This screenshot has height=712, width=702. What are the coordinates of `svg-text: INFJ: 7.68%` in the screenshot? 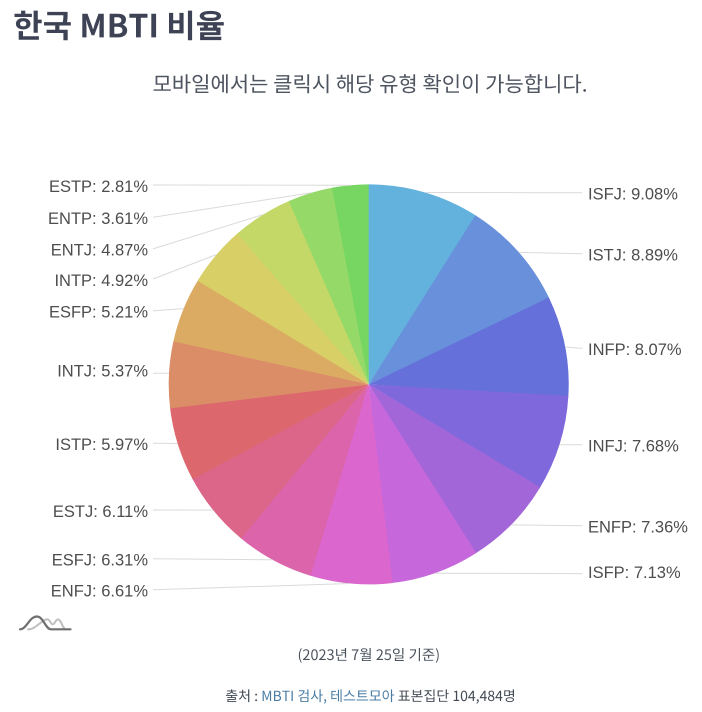 It's located at (633, 447).